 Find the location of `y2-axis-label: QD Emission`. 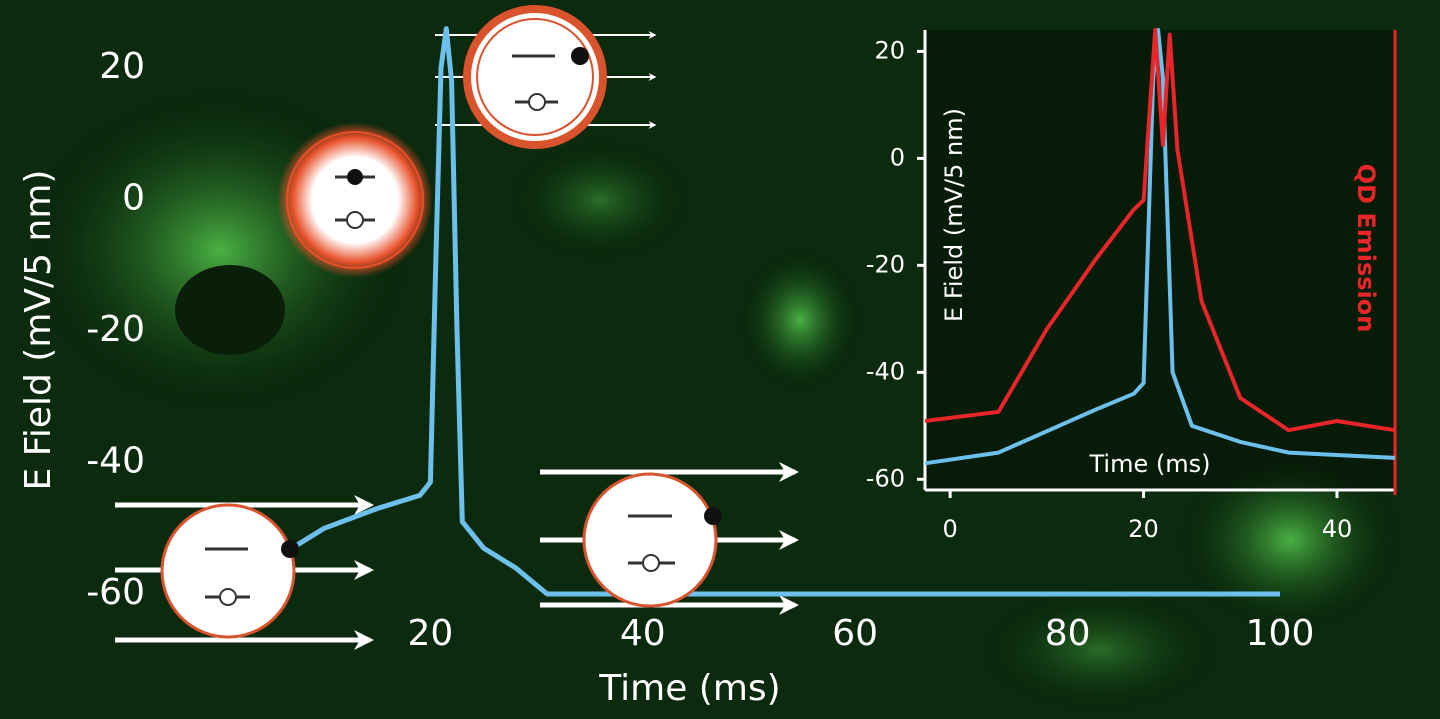

y2-axis-label: QD Emission is located at coordinates (1366, 248).